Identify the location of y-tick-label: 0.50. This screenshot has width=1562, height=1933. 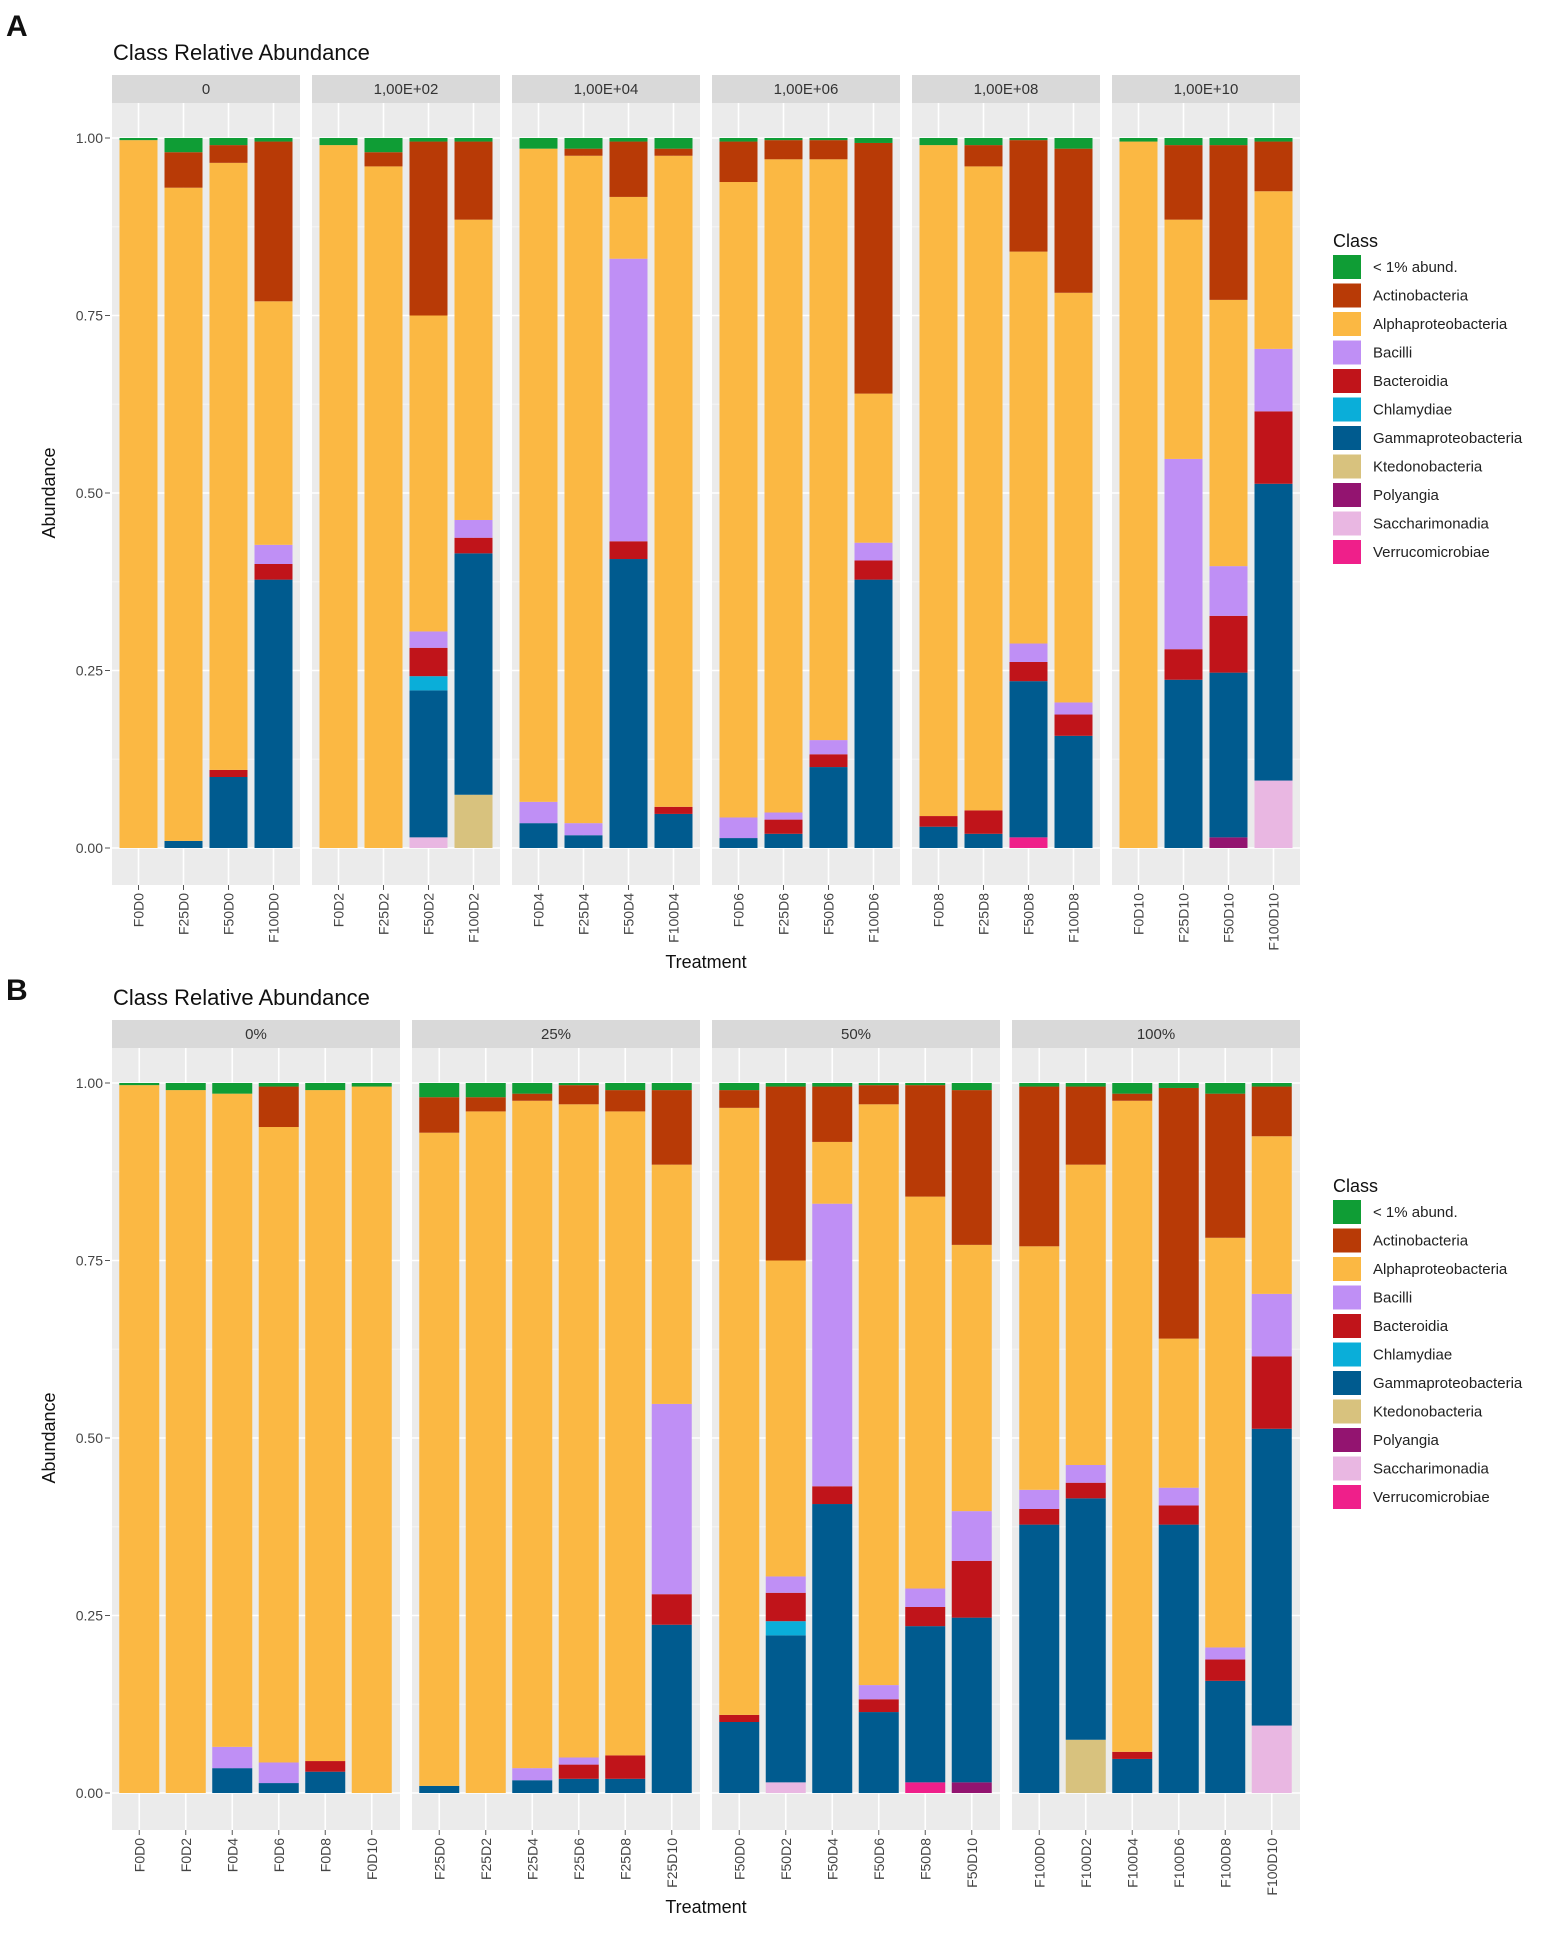
(89, 1438).